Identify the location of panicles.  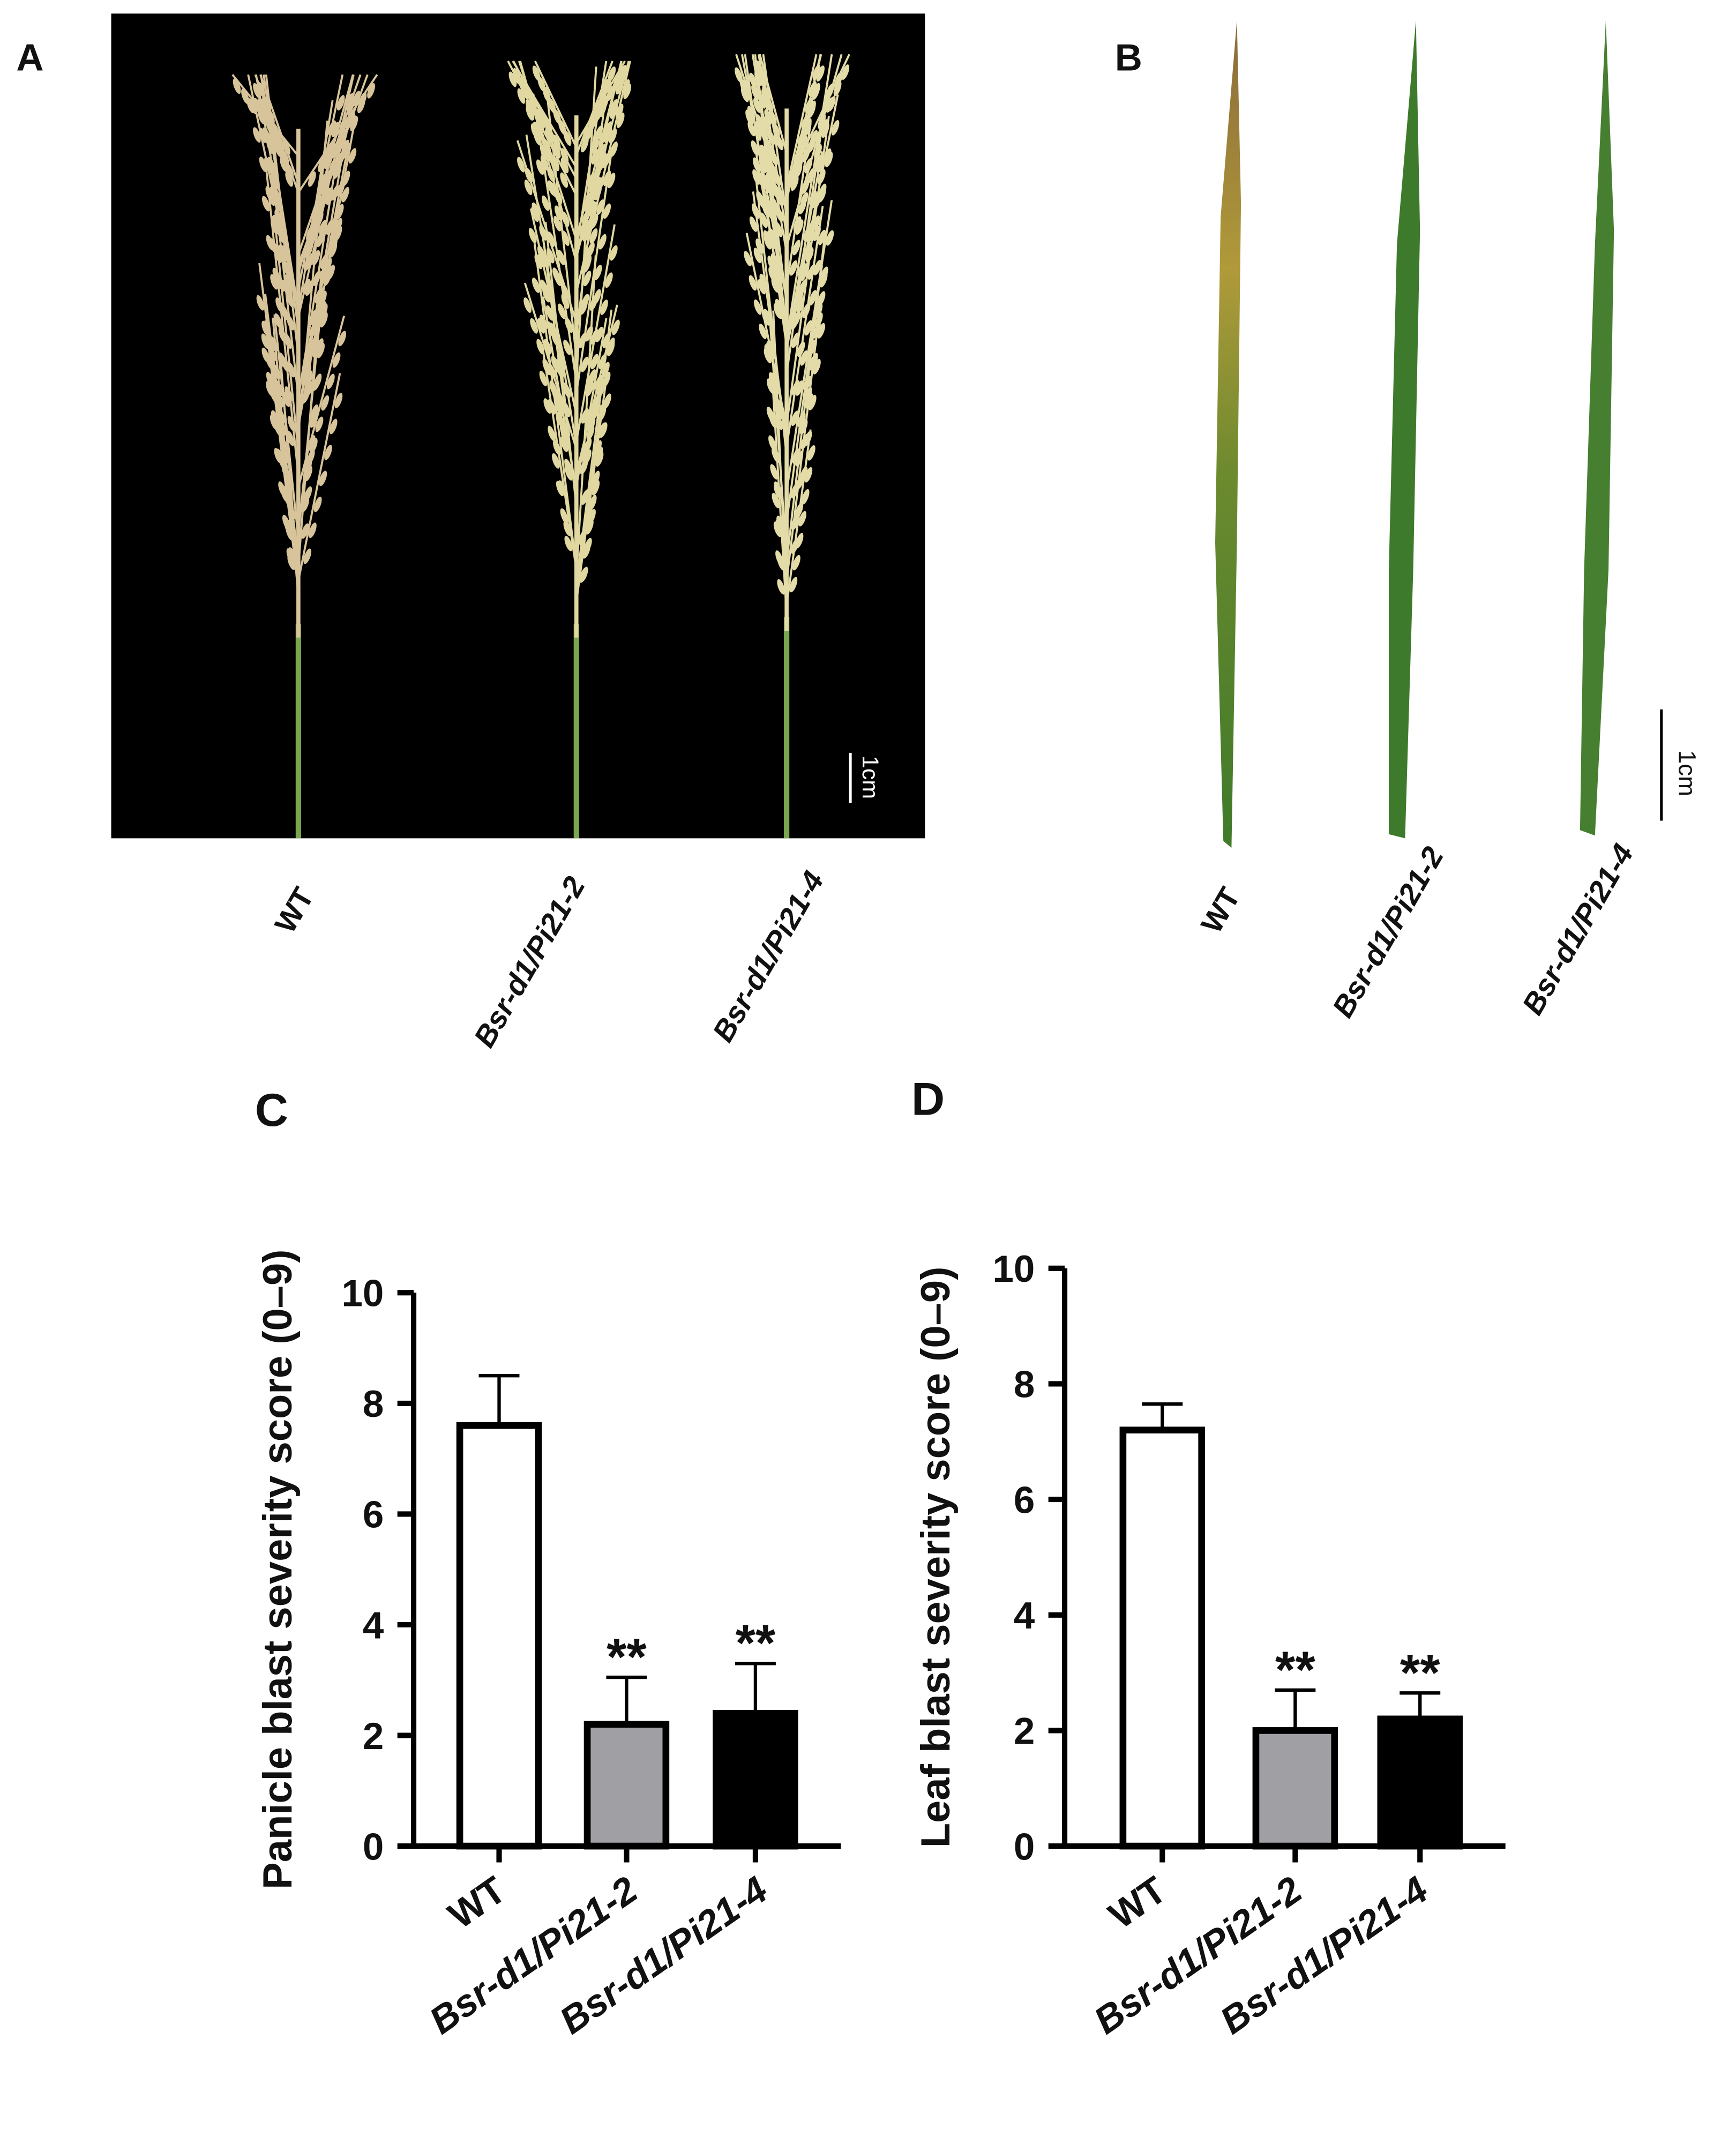
(540, 446).